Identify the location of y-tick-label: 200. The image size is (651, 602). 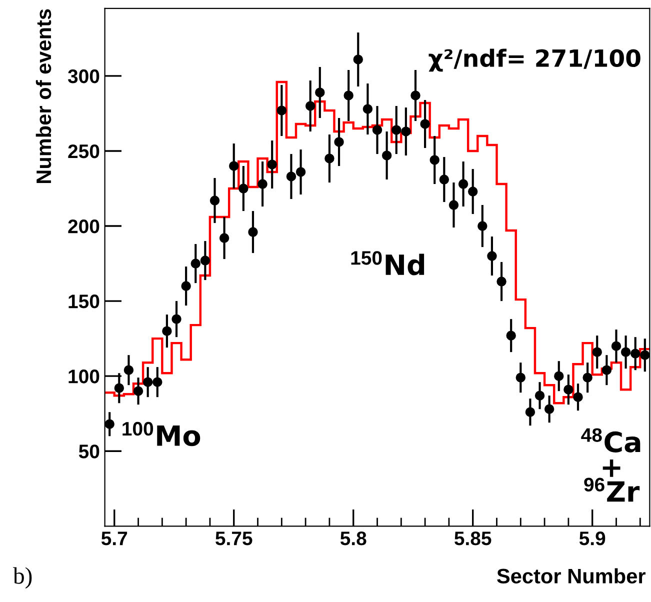
(84, 226).